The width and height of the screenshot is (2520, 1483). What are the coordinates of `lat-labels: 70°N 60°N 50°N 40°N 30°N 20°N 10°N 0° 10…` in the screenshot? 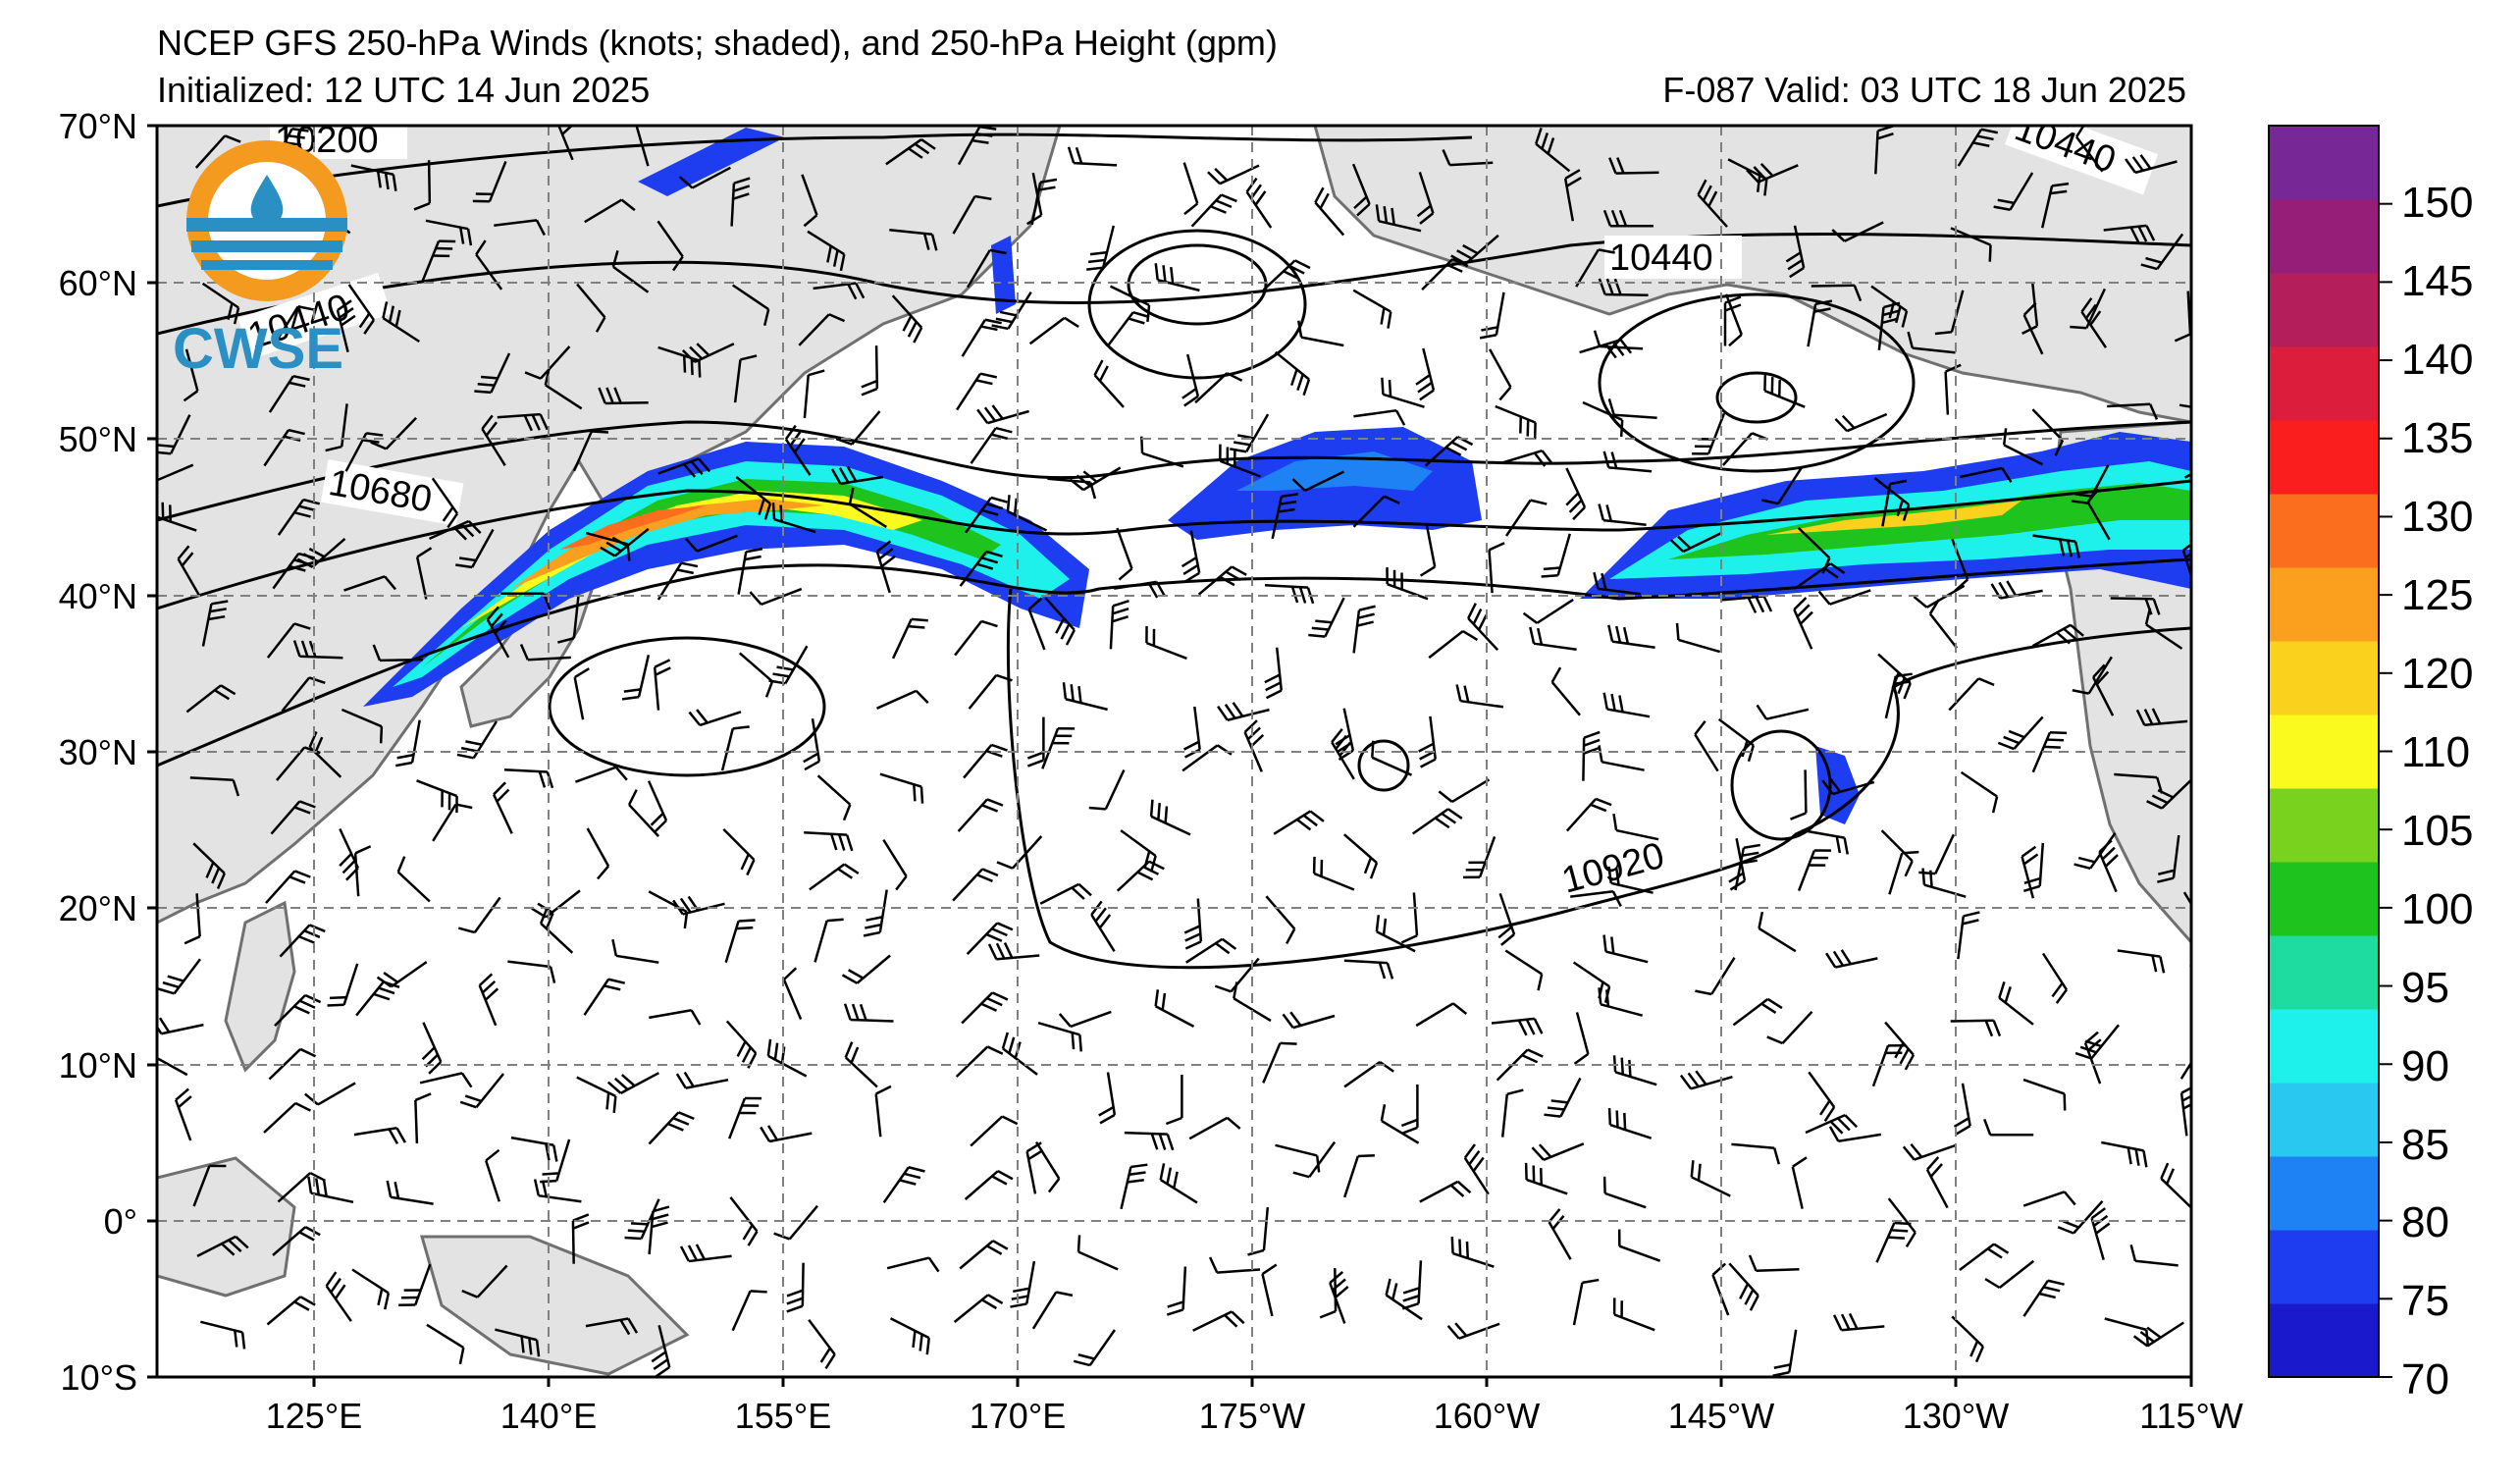 It's located at (98, 752).